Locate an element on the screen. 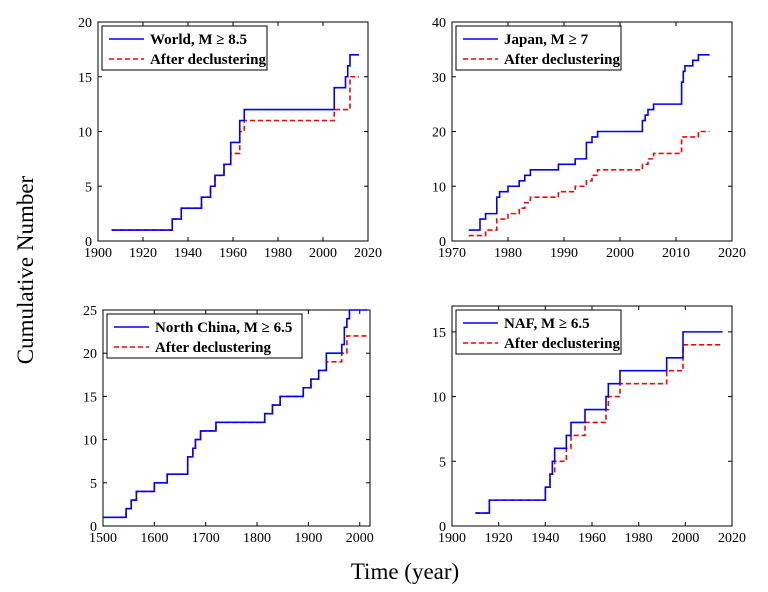 Image resolution: width=768 pixels, height=592 pixels. legend-entry: World, M ≥ 8.5 is located at coordinates (198, 40).